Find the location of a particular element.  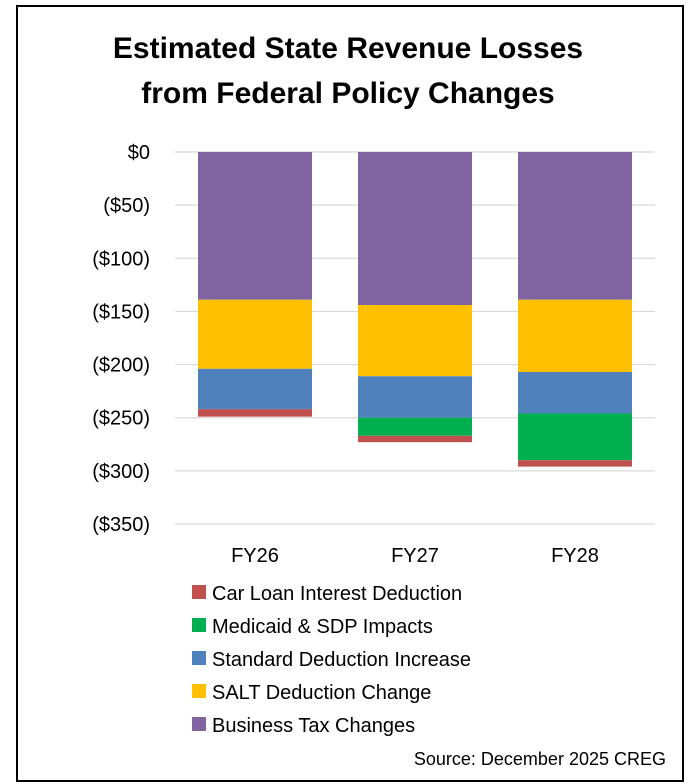

legend-label-car-loan-interest-deduction: Car Loan Interest Deduction is located at coordinates (337, 594).